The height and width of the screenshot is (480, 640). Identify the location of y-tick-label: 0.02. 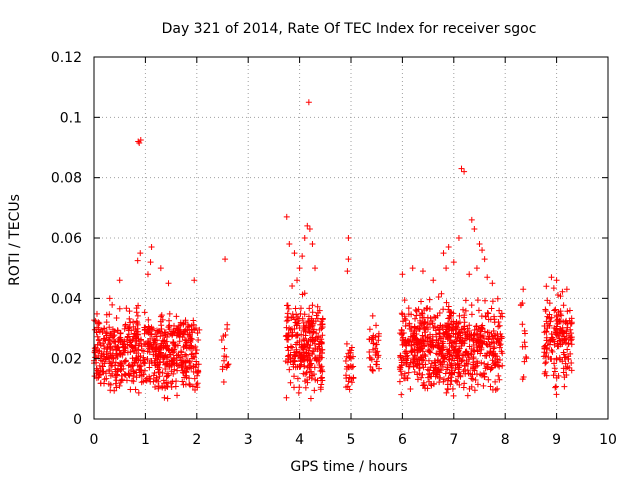
(66, 360).